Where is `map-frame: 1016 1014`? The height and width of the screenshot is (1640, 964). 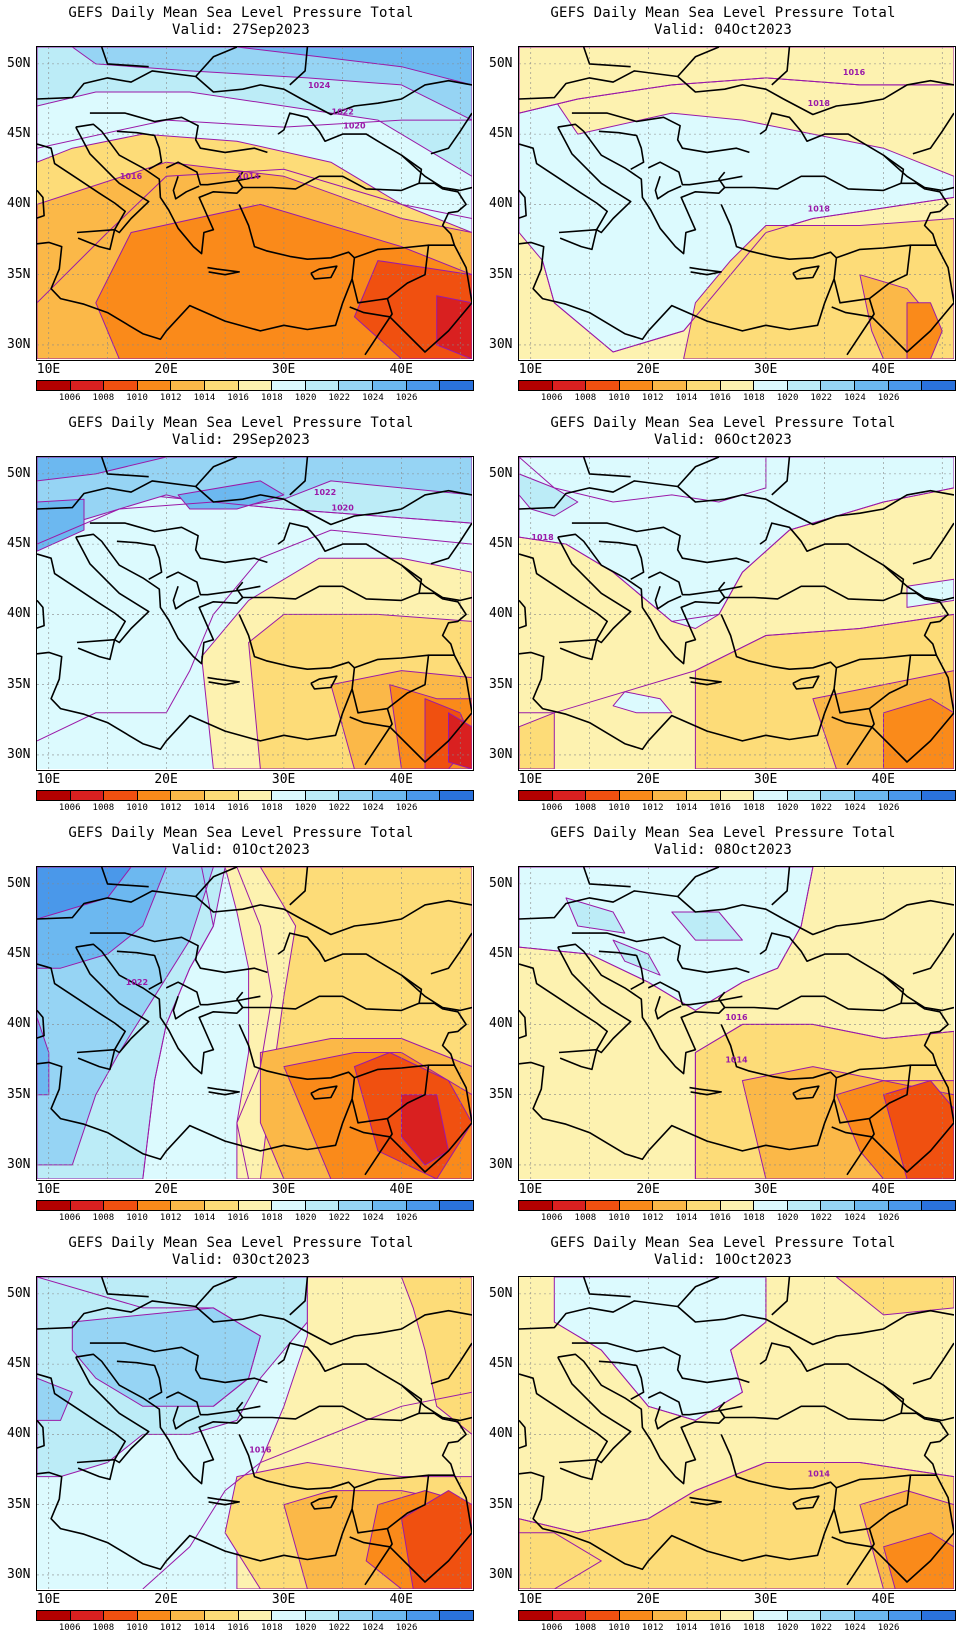
map-frame: 1016 1014 is located at coordinates (737, 1023).